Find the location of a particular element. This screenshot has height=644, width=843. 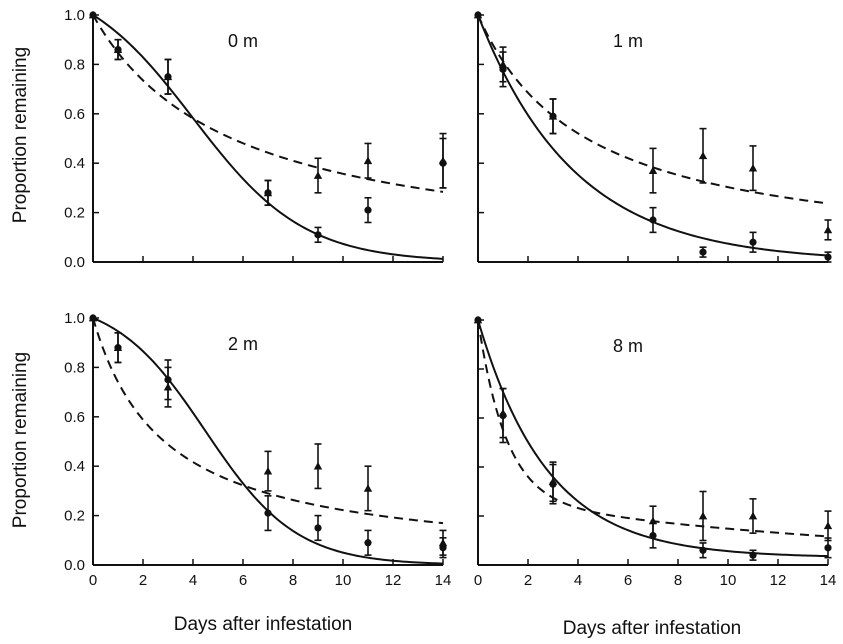

panel-title: 2 m is located at coordinates (243, 344).